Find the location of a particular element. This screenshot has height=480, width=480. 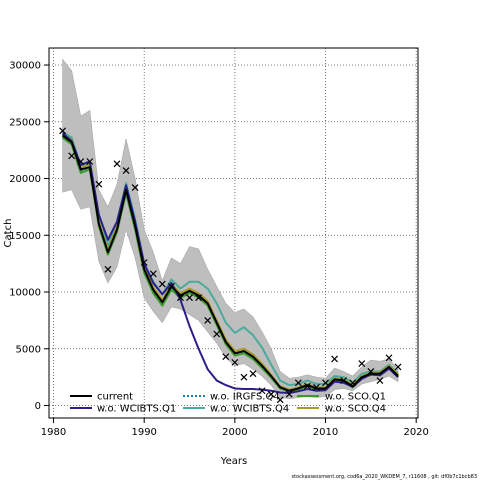

x-tick-label: 1980 is located at coordinates (53, 432).